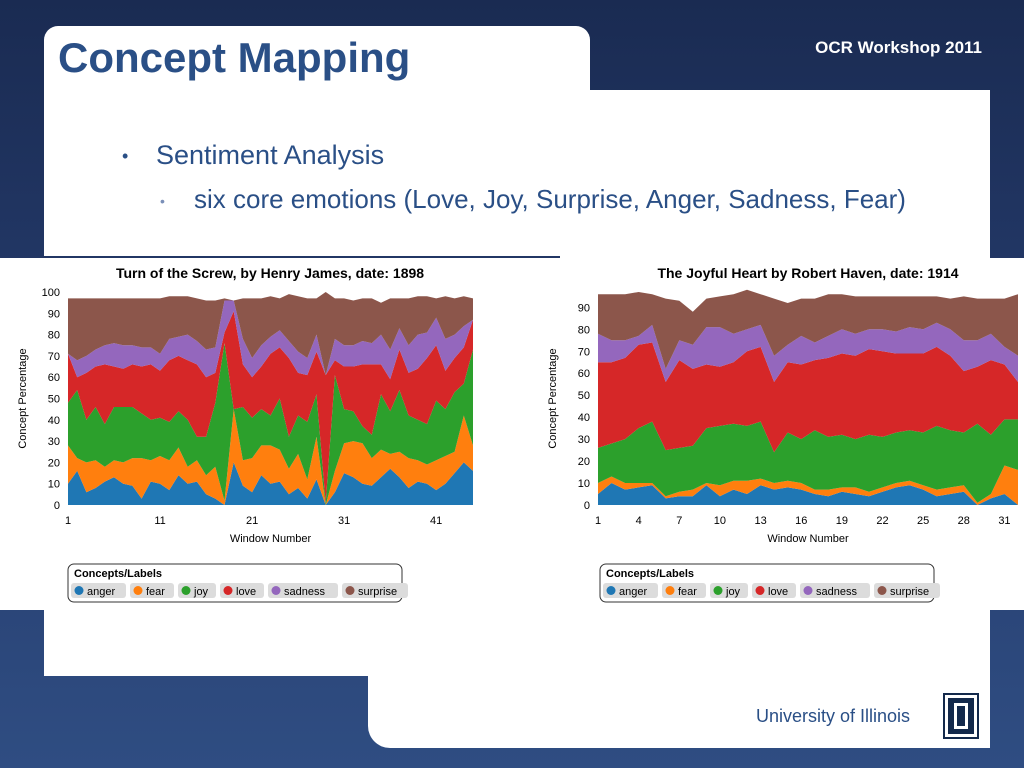  What do you see at coordinates (775, 175) in the screenshot?
I see `slide-frame-top-right` at bounding box center [775, 175].